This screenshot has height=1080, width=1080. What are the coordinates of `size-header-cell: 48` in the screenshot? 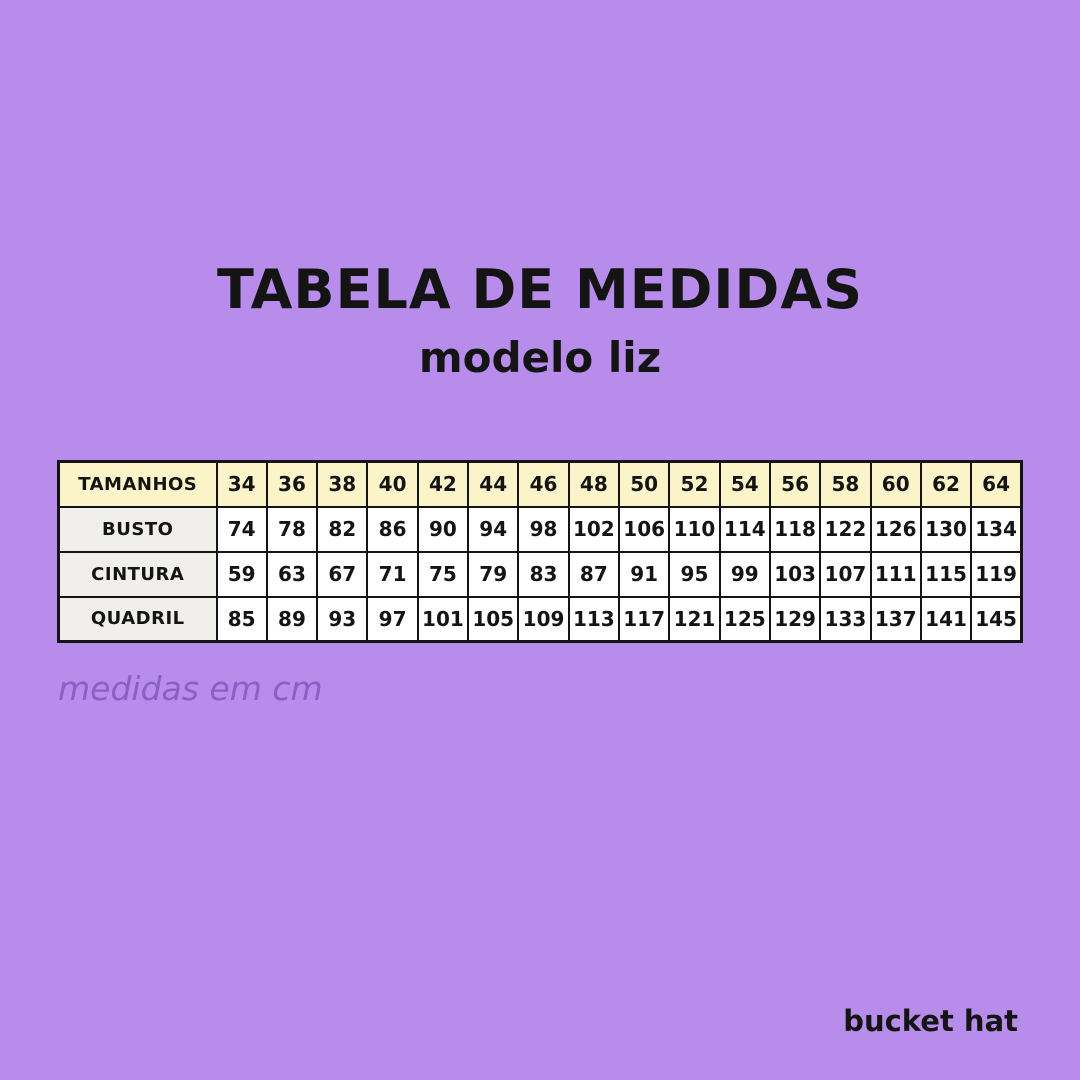 It's located at (594, 484).